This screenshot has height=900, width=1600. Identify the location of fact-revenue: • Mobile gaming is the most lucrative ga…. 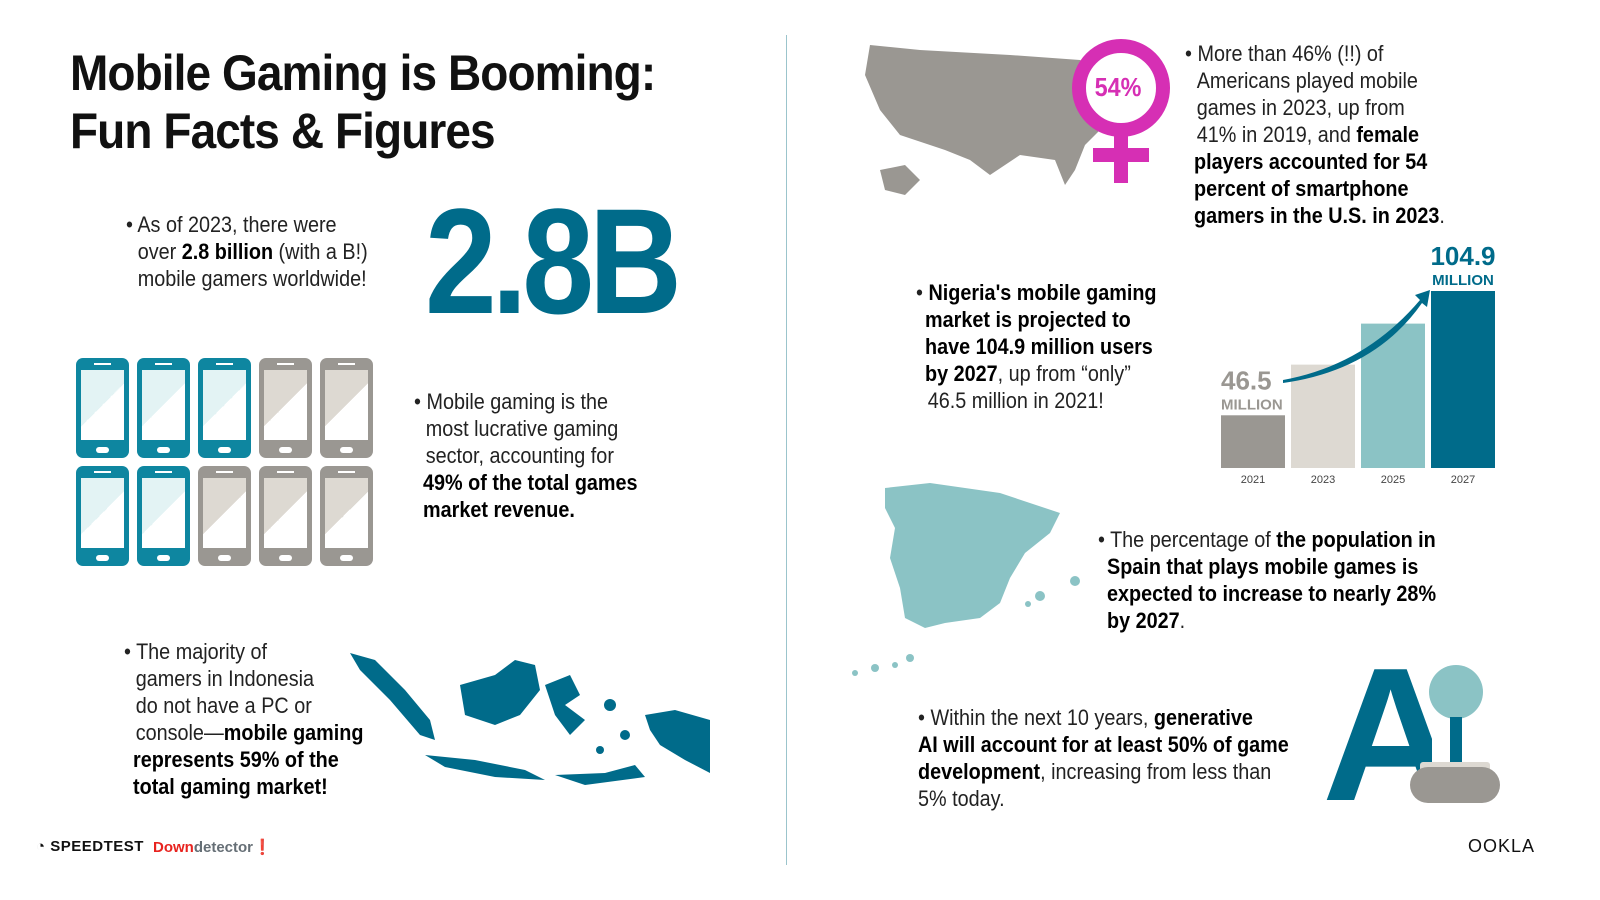
(526, 455).